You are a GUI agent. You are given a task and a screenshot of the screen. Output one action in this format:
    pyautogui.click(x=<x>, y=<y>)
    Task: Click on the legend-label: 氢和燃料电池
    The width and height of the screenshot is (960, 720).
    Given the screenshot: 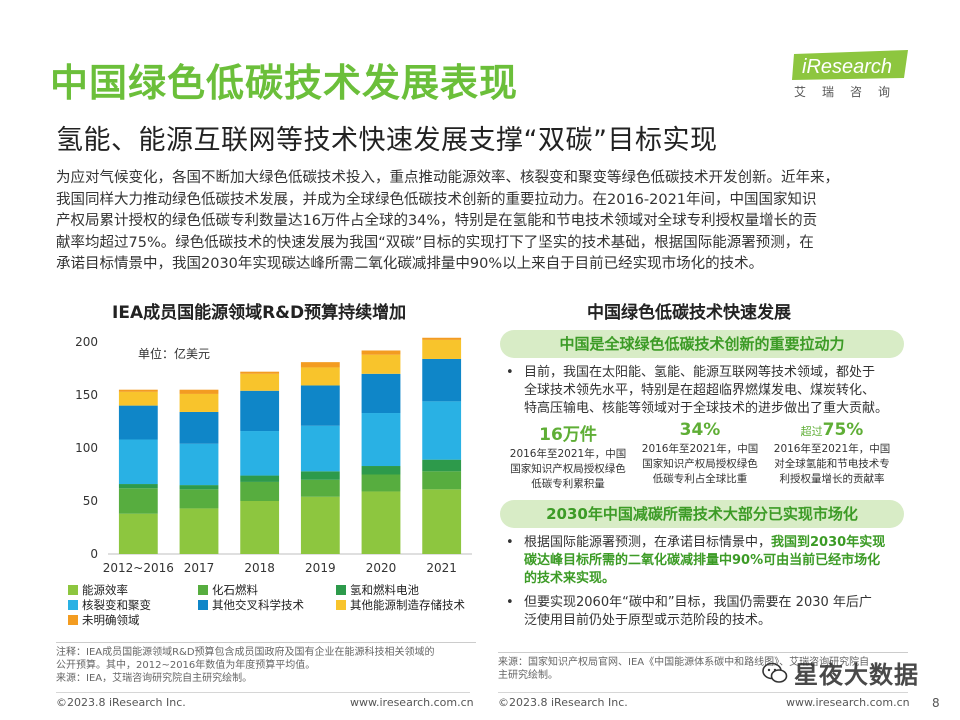 What is the action you would take?
    pyautogui.click(x=384, y=590)
    